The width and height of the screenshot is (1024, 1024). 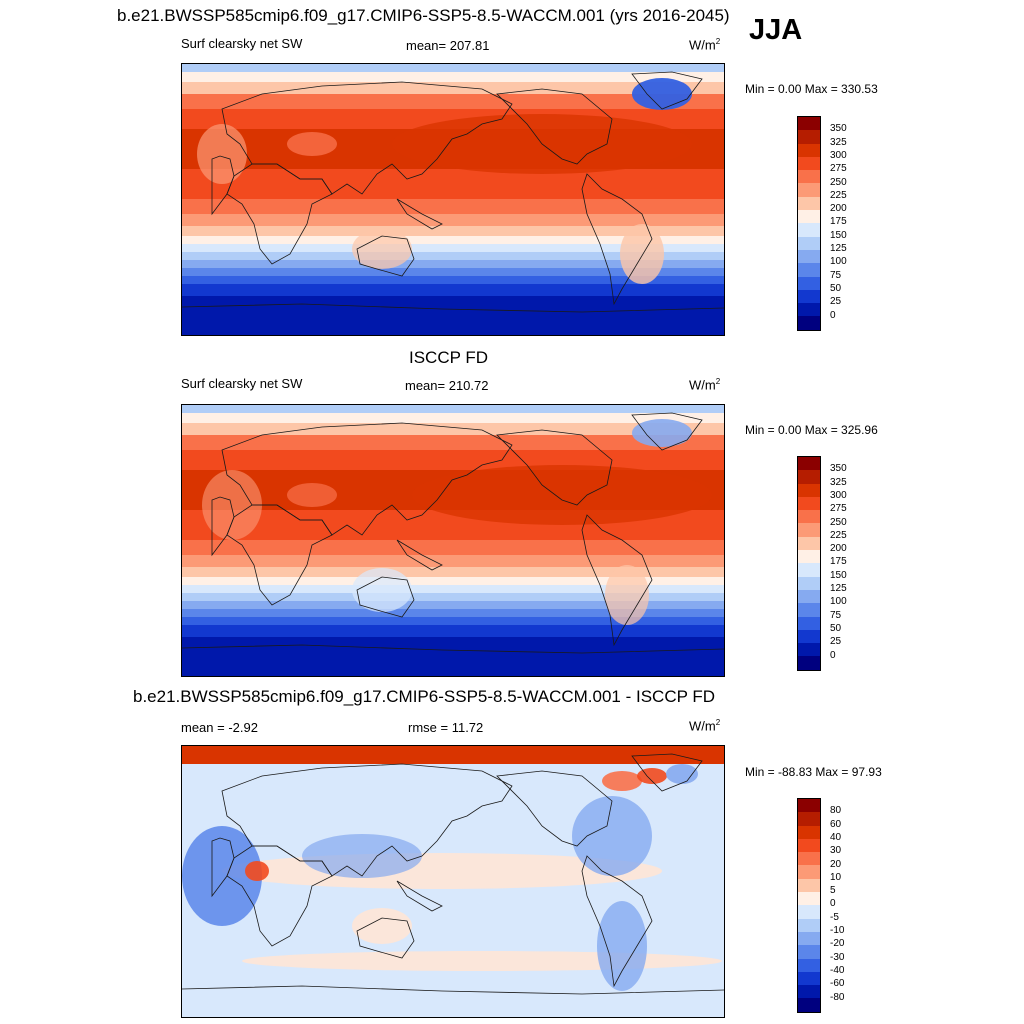 I want to click on panel1-units: W/m2, so click(x=705, y=45).